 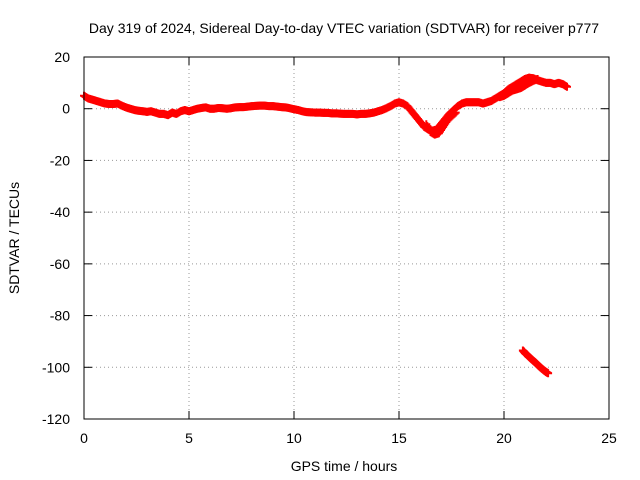 What do you see at coordinates (60, 212) in the screenshot?
I see `y-tick-label: -40` at bounding box center [60, 212].